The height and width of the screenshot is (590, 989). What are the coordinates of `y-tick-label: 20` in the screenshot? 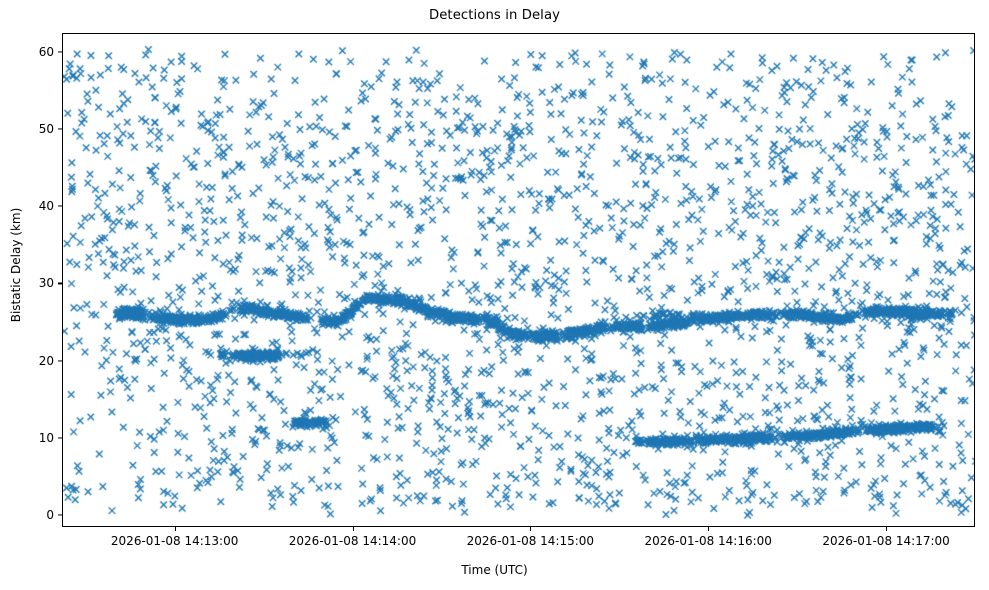 It's located at (46, 360).